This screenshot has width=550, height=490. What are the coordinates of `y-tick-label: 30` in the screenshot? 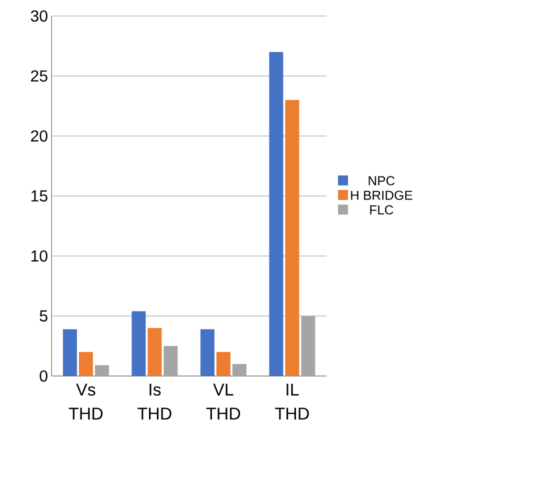 It's located at (39, 16).